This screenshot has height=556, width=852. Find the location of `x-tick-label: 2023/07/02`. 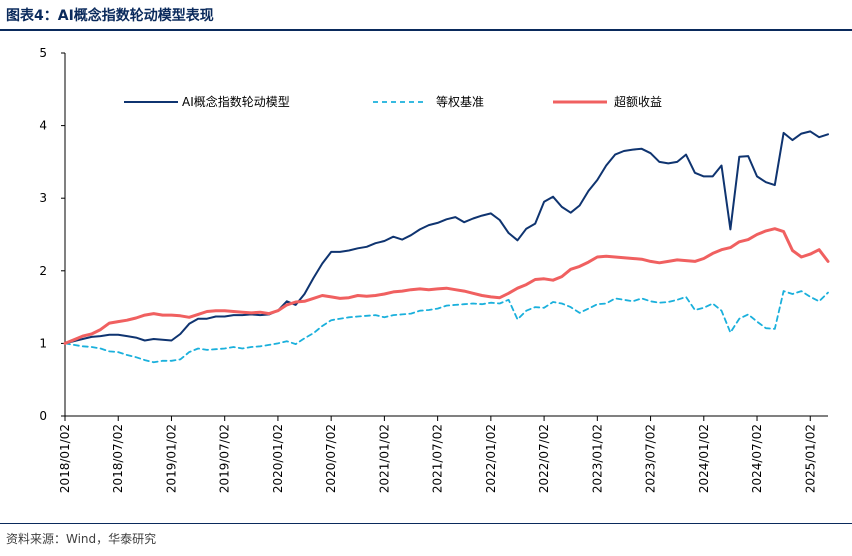

x-tick-label: 2023/07/02 is located at coordinates (651, 458).